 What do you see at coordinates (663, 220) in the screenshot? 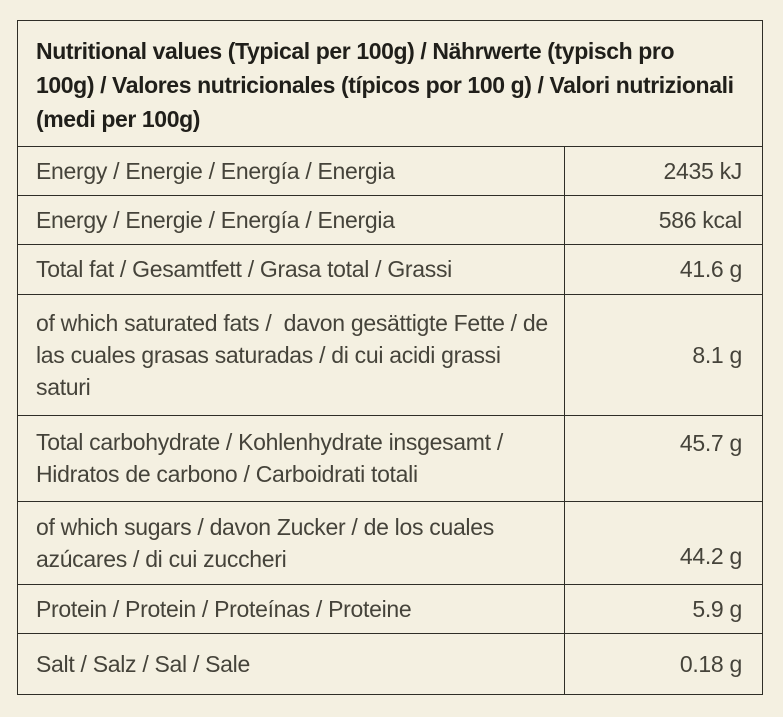
I see `row-value: 586 kcal` at bounding box center [663, 220].